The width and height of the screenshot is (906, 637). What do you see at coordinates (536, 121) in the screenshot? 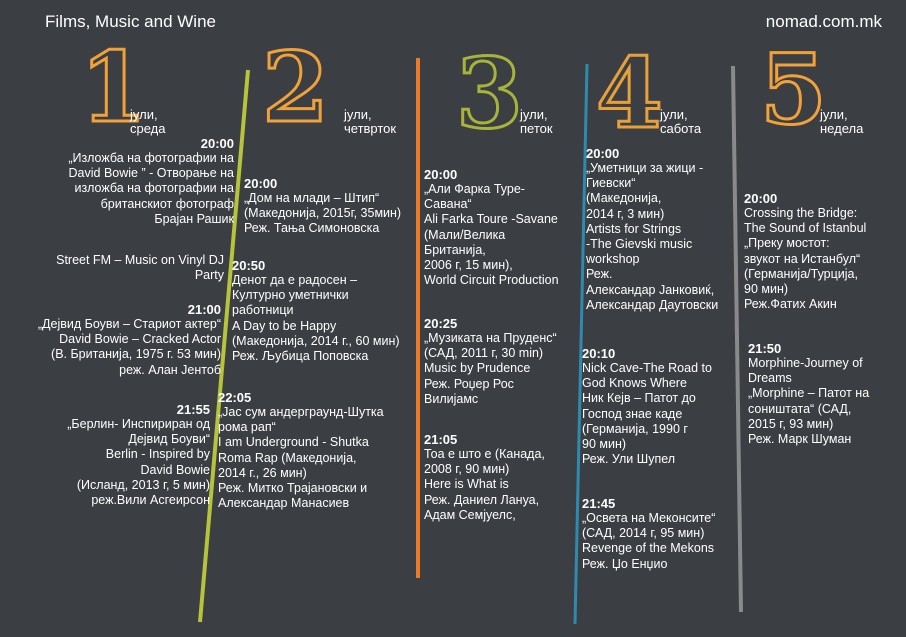
I see `day-3-label: јули, петок` at bounding box center [536, 121].